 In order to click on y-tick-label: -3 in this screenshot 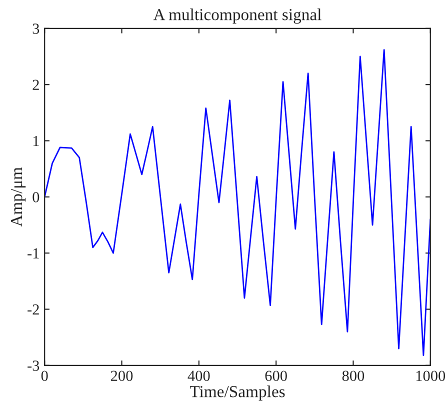, I will do `click(34, 365)`.